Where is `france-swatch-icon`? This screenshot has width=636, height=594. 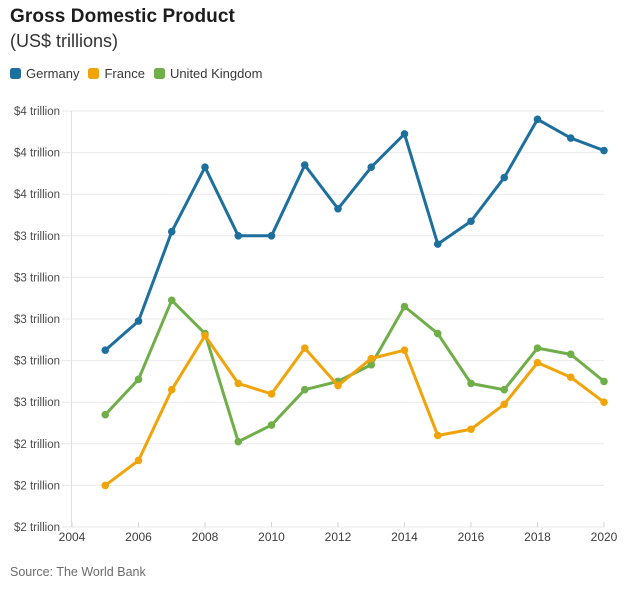
france-swatch-icon is located at coordinates (94, 73).